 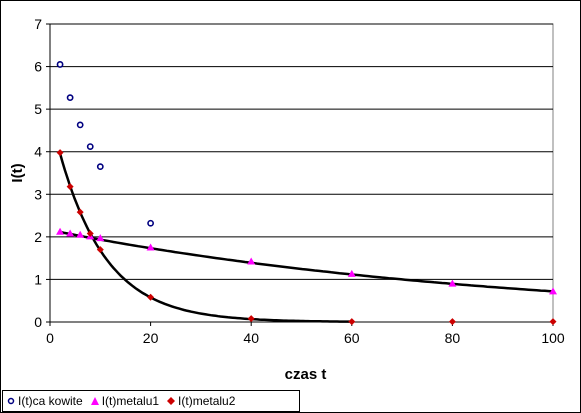 What do you see at coordinates (38, 24) in the screenshot?
I see `y-tick-label: 7` at bounding box center [38, 24].